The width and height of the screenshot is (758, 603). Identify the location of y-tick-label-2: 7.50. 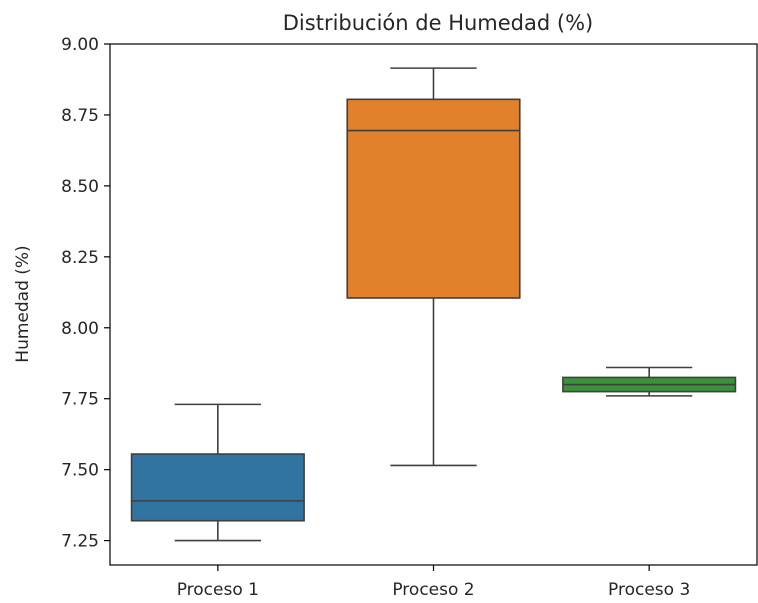
(80, 471).